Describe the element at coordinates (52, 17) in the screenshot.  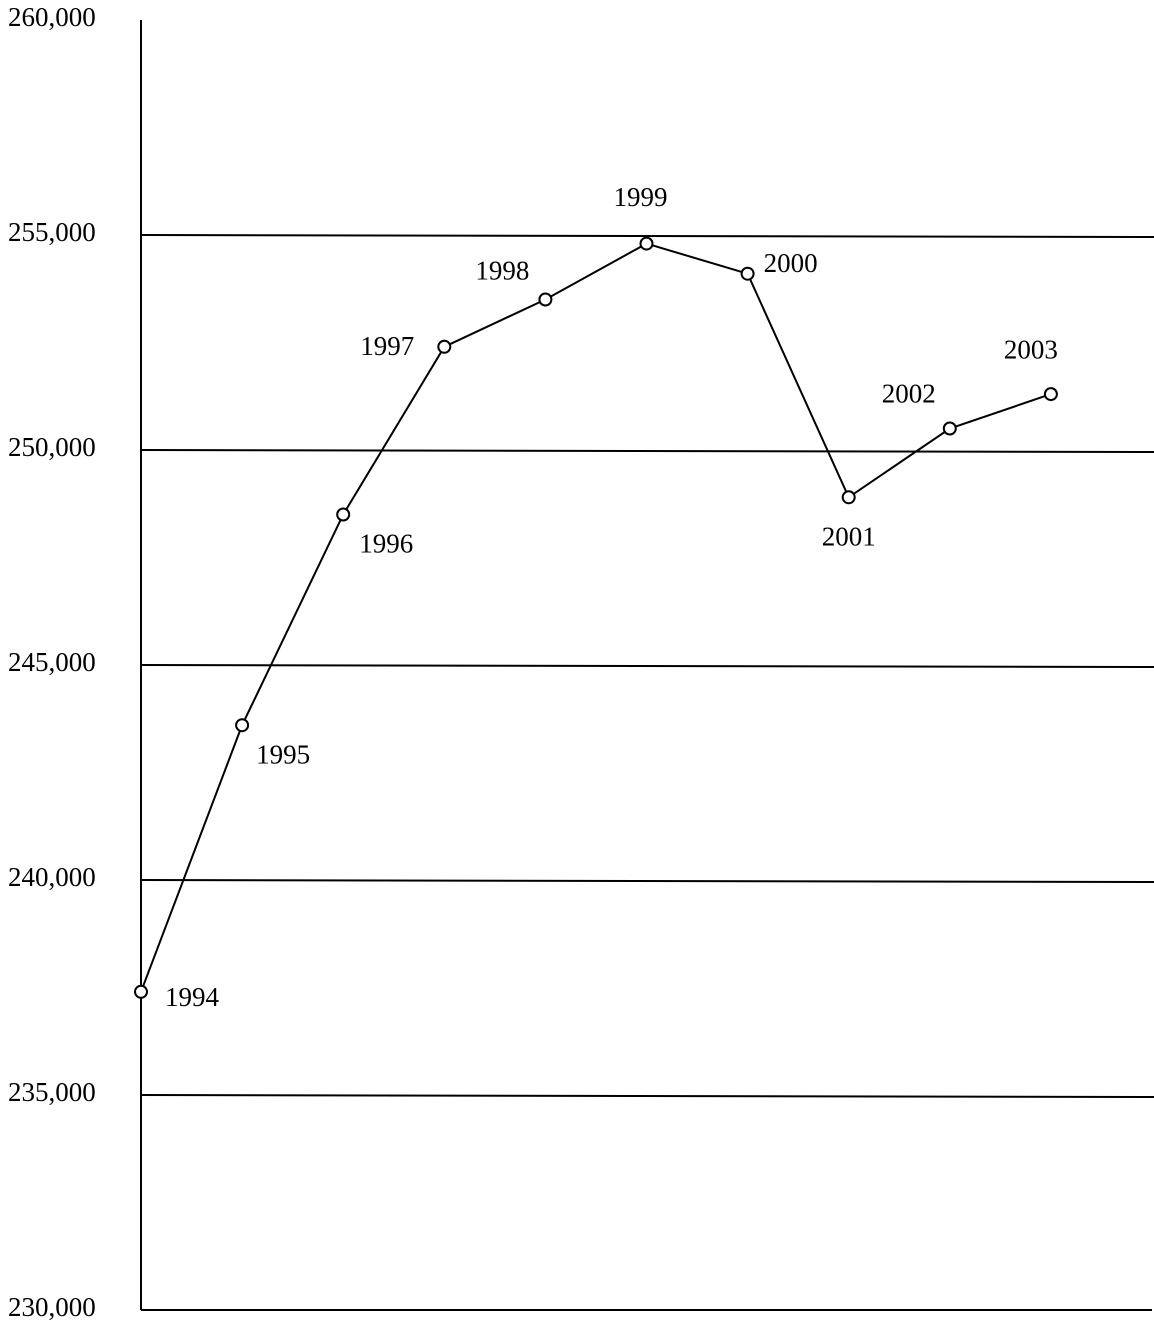
I see `y-tick-label: 260,000` at that location.